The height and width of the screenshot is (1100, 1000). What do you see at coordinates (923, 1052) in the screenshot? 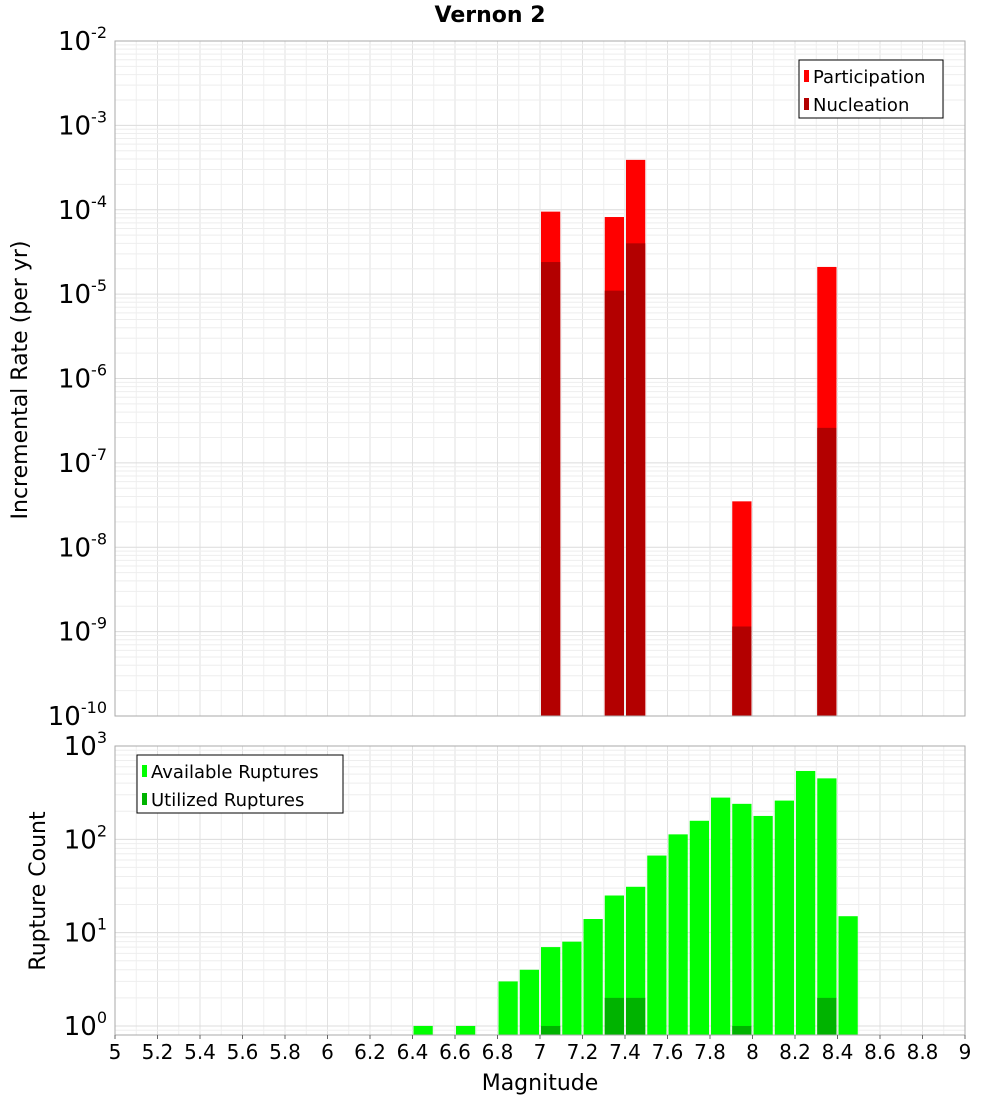
I see `x-tick-label: 8.8` at bounding box center [923, 1052].